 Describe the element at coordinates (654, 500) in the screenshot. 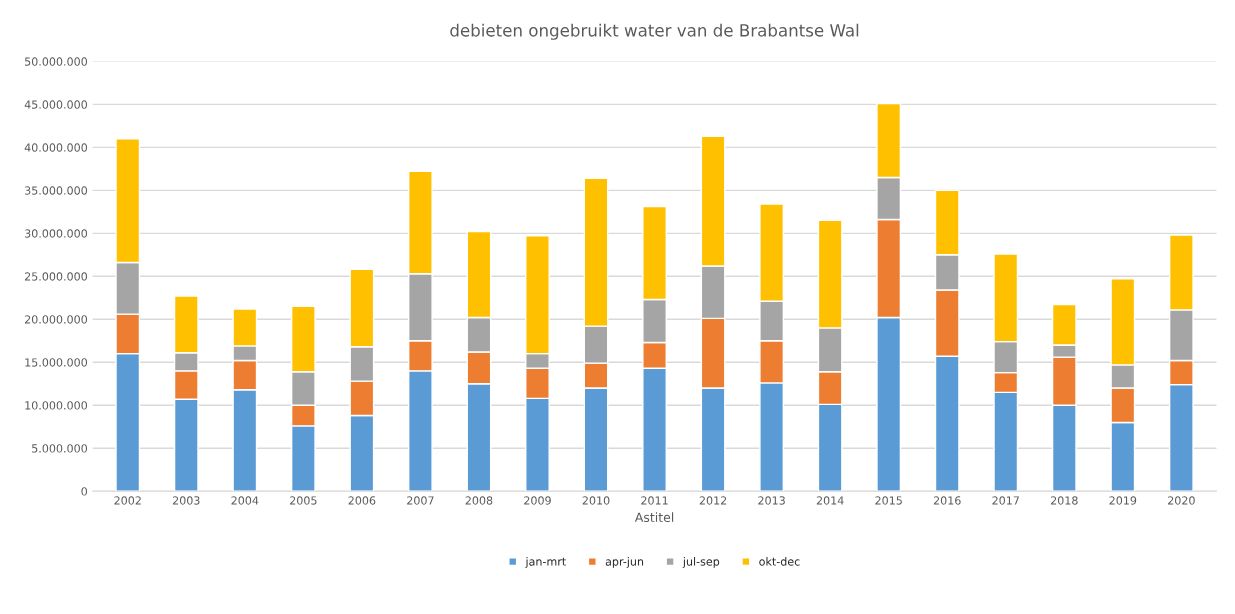

I see `x-tick-label: 2011` at that location.